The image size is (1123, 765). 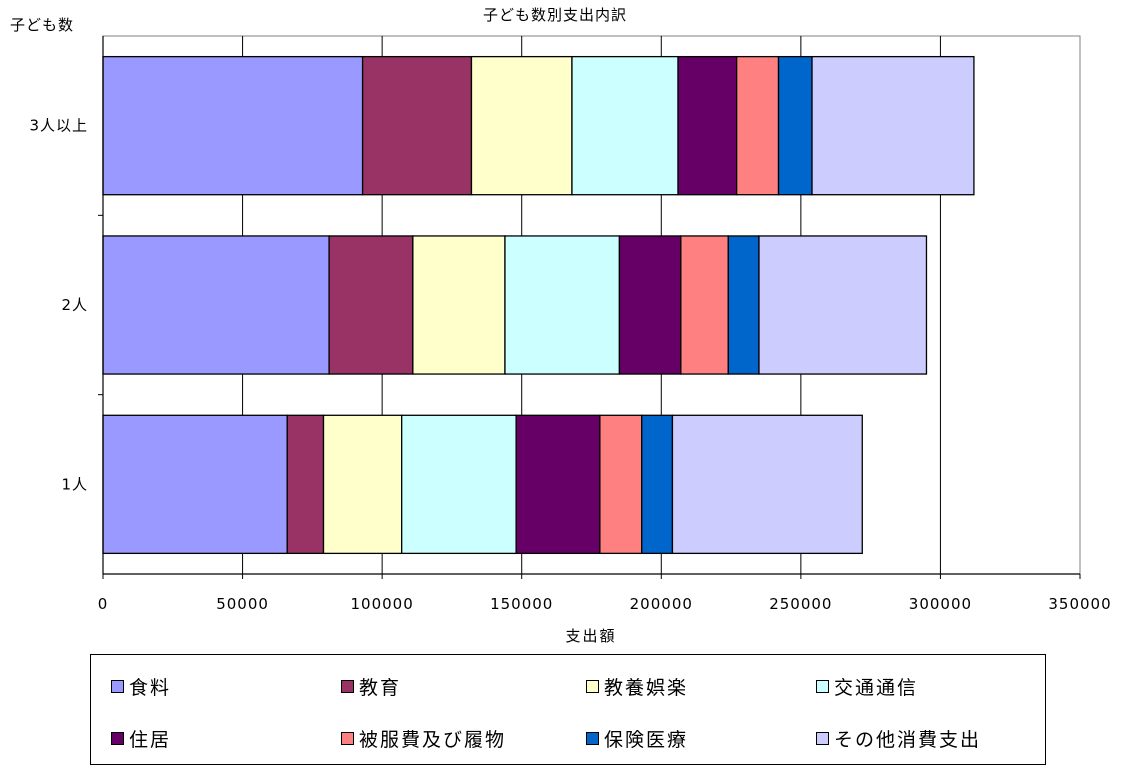 What do you see at coordinates (150, 688) in the screenshot?
I see `legend-label: 食料` at bounding box center [150, 688].